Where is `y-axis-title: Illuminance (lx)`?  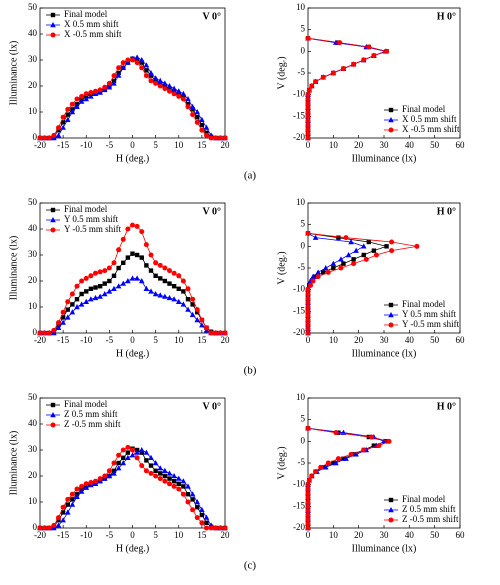 y-axis-title: Illuminance (lx) is located at coordinates (13, 463).